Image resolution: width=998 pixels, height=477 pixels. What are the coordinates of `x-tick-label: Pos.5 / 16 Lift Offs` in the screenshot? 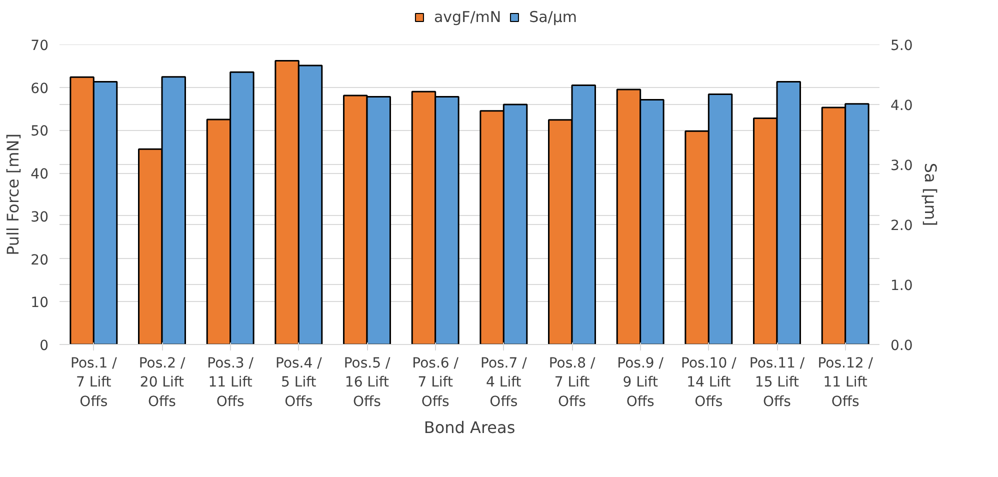 It's located at (367, 383).